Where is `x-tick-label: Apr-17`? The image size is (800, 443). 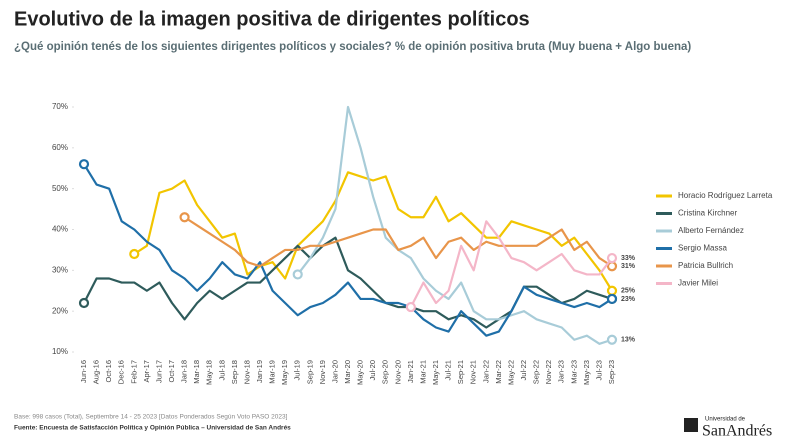 x-tick-label: Apr-17 is located at coordinates (146, 371).